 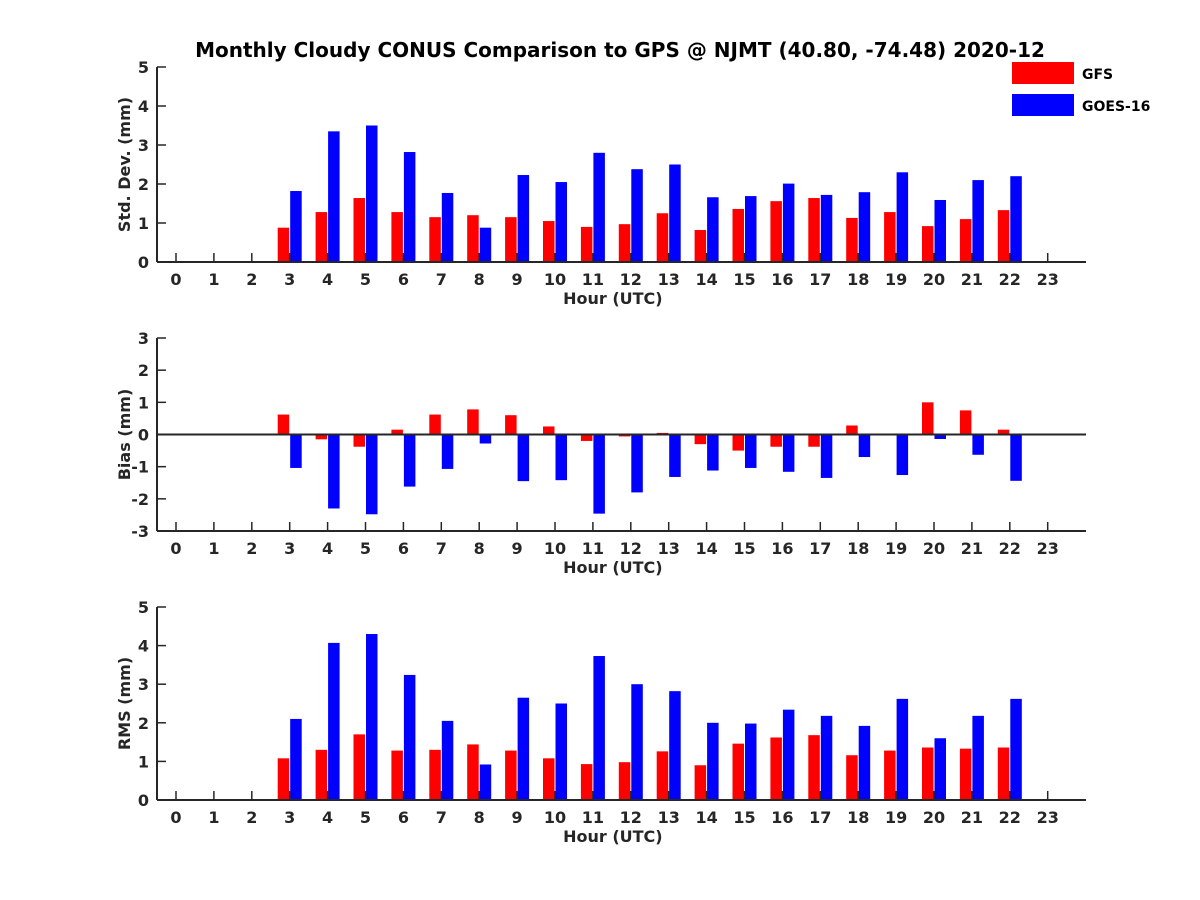 I want to click on std-dev-x-tick-label: 4, so click(x=327, y=279).